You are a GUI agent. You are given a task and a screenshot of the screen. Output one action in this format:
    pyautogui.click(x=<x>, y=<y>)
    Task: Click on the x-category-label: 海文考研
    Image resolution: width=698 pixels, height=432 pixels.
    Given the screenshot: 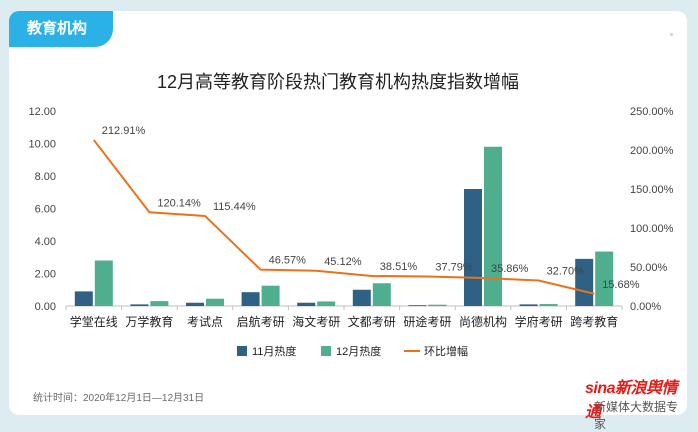 What is the action you would take?
    pyautogui.click(x=316, y=321)
    